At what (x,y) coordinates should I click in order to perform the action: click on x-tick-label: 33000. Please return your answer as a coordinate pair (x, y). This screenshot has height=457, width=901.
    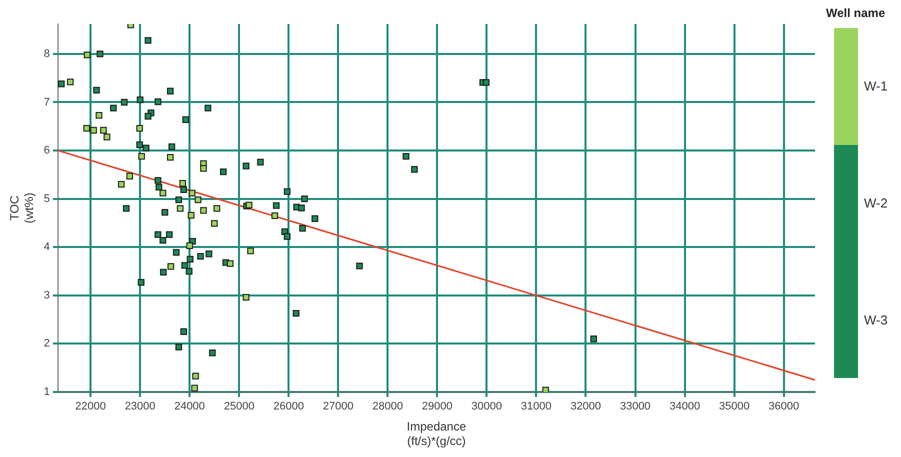
    Looking at the image, I should click on (635, 406).